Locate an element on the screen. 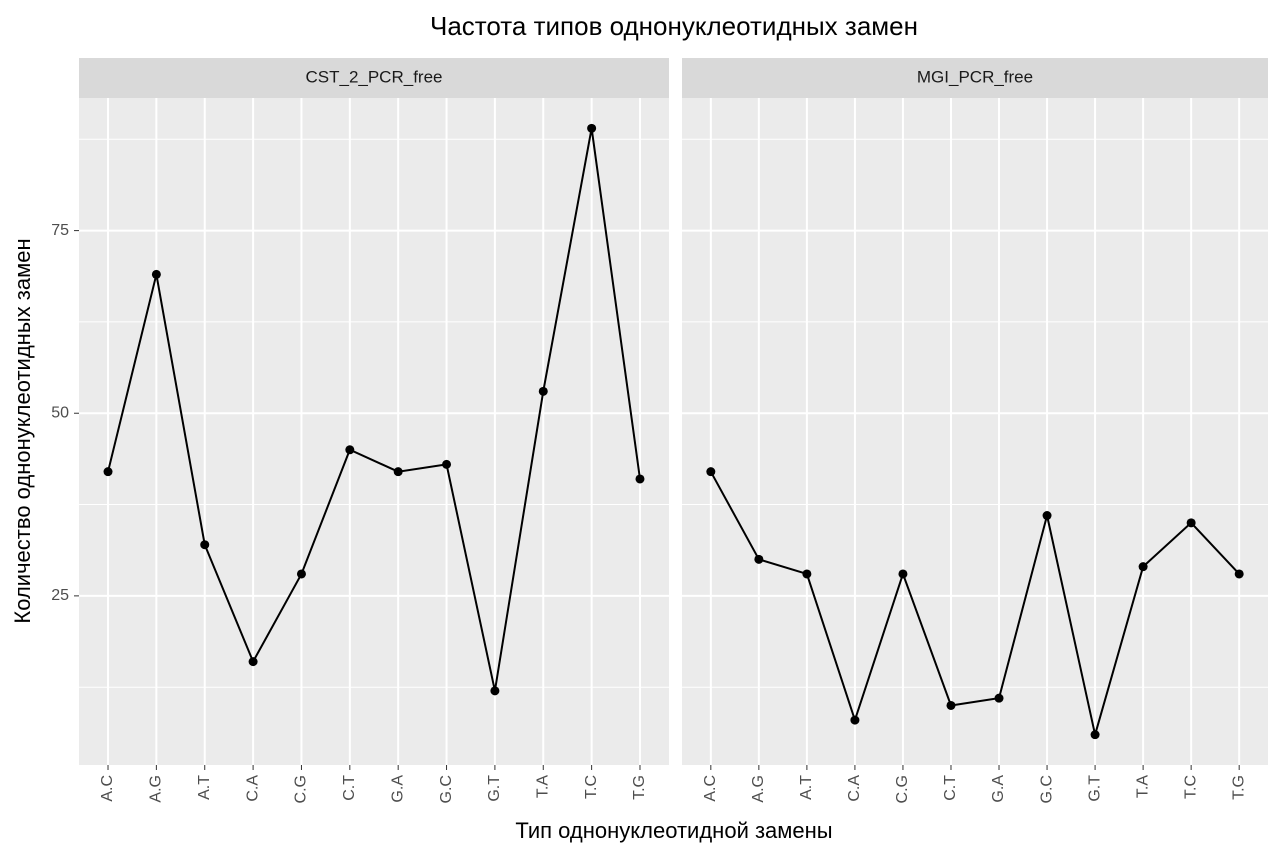  strip-label: CST_2_PCR_free is located at coordinates (373, 76).